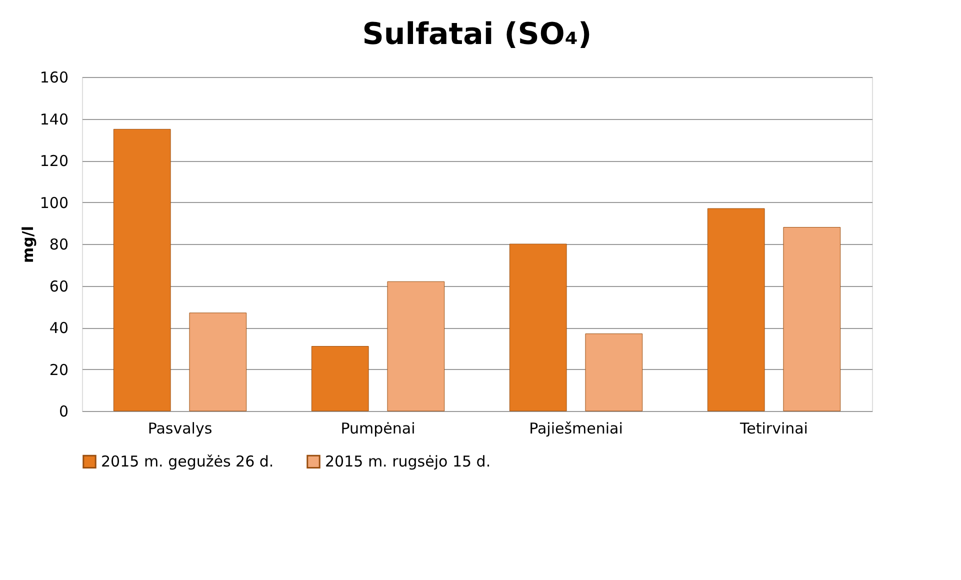 The height and width of the screenshot is (580, 961). Describe the element at coordinates (58, 369) in the screenshot. I see `y-tick-label: 20` at that location.